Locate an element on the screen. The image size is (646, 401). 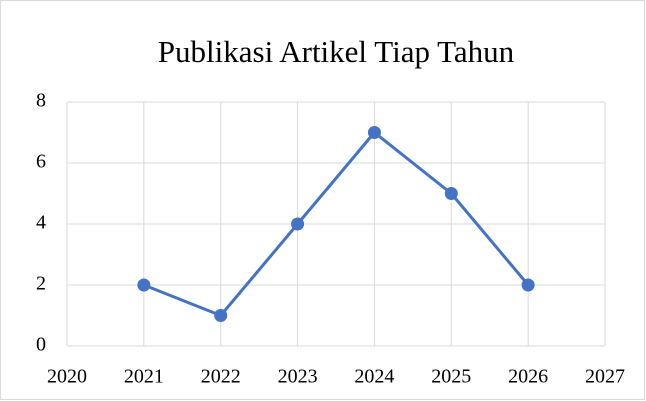
y-tick-label: 6 is located at coordinates (41, 162).